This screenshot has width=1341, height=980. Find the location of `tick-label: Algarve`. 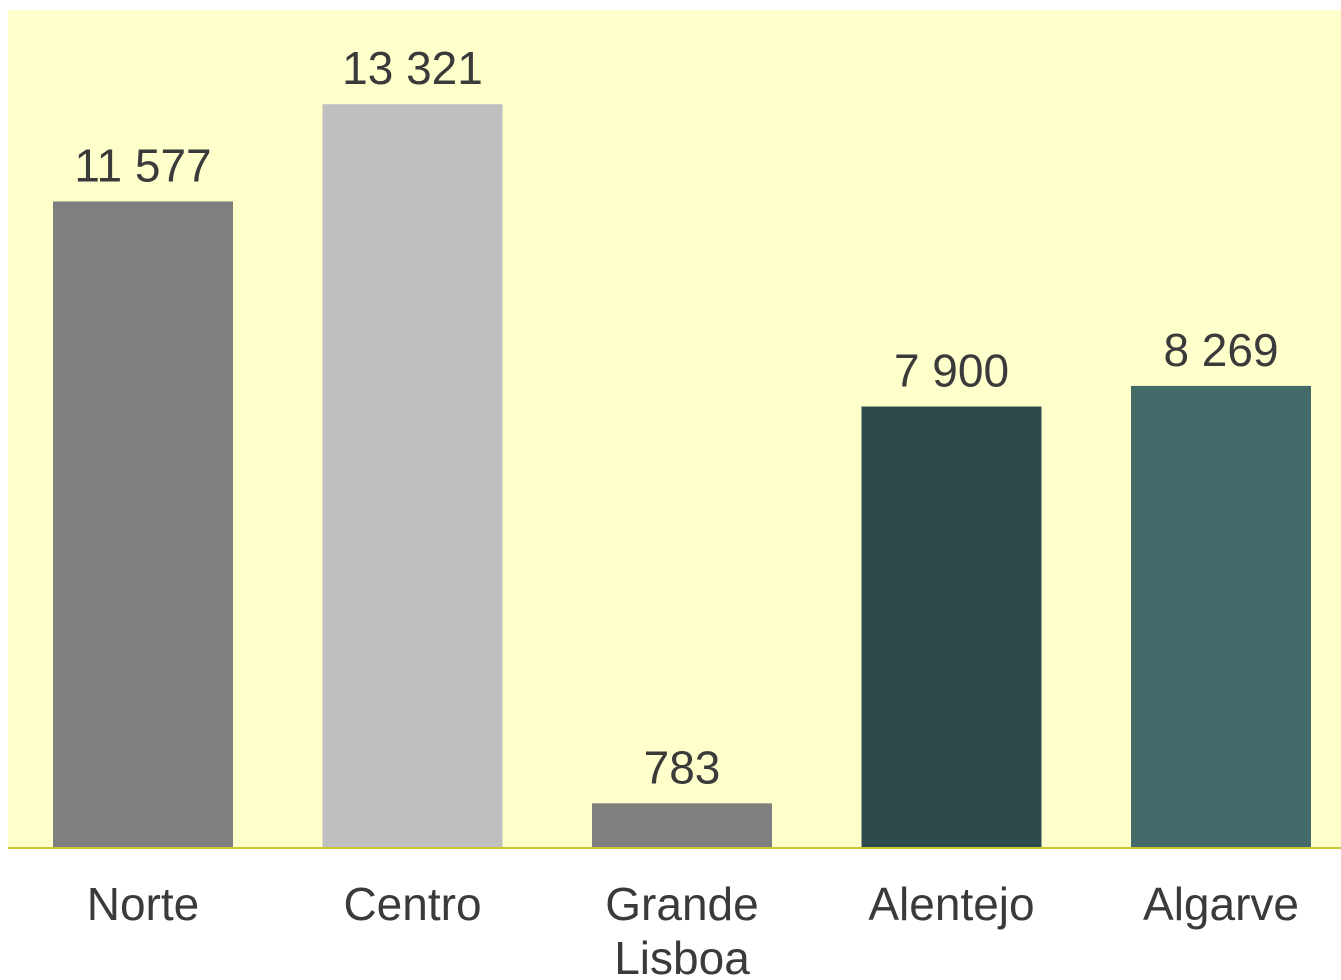

tick-label: Algarve is located at coordinates (1221, 904).